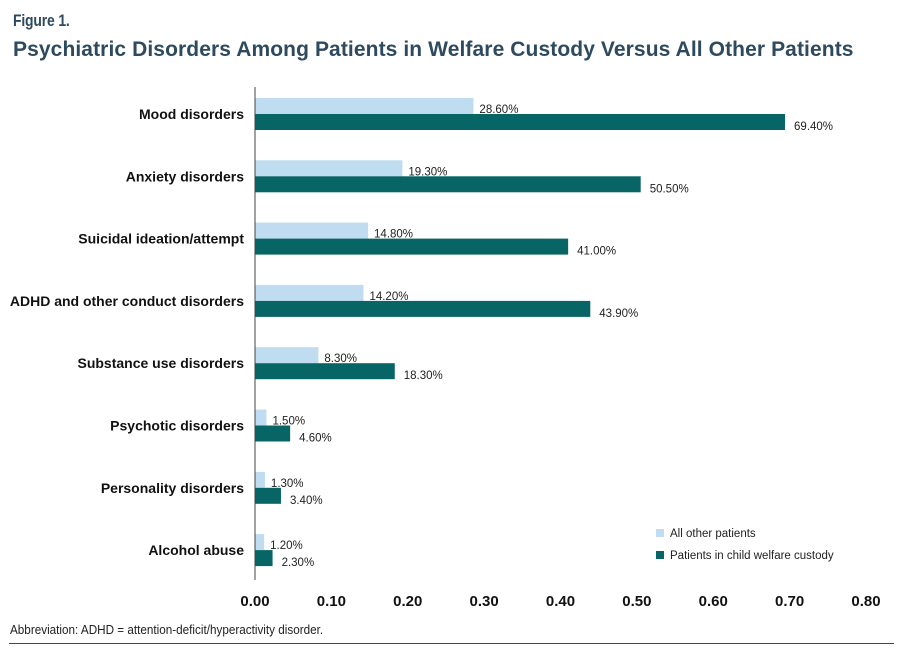  I want to click on data-label: 50.50%, so click(669, 189).